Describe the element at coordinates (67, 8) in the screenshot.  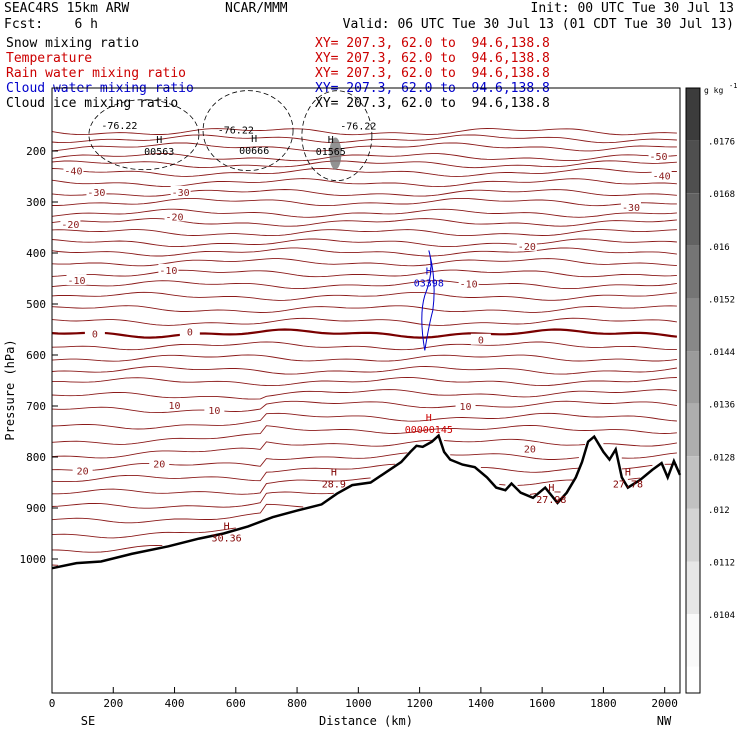
I see `model-title: SEAC4RS 15km ARW` at that location.